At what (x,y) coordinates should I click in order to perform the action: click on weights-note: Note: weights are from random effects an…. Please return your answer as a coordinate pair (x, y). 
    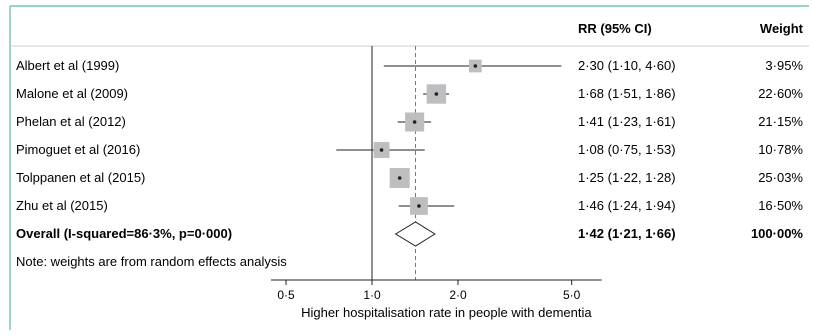
    Looking at the image, I should click on (151, 261).